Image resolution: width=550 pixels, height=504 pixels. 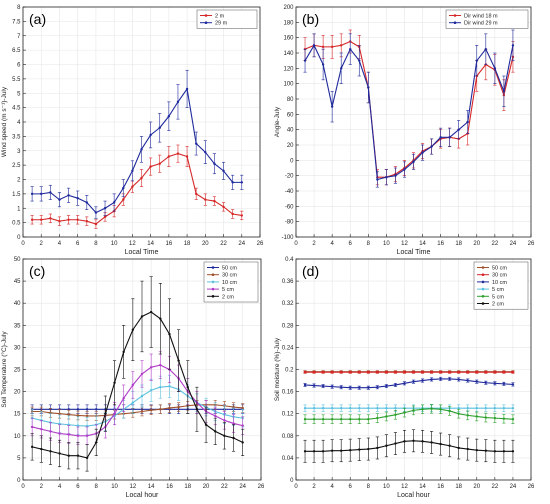 What do you see at coordinates (531, 244) in the screenshot?
I see `x-tick-label: 26` at bounding box center [531, 244].